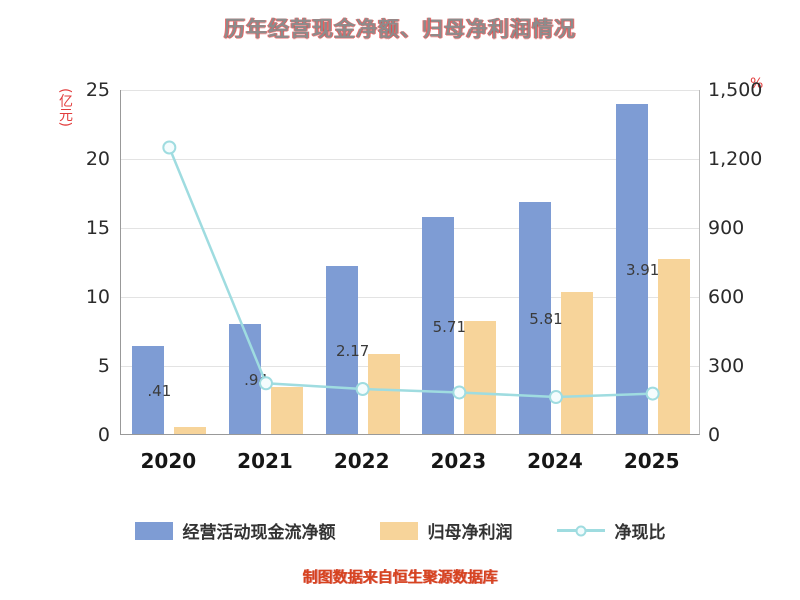  Describe the element at coordinates (735, 90) in the screenshot. I see `right-axis-tick: 1,500` at that location.